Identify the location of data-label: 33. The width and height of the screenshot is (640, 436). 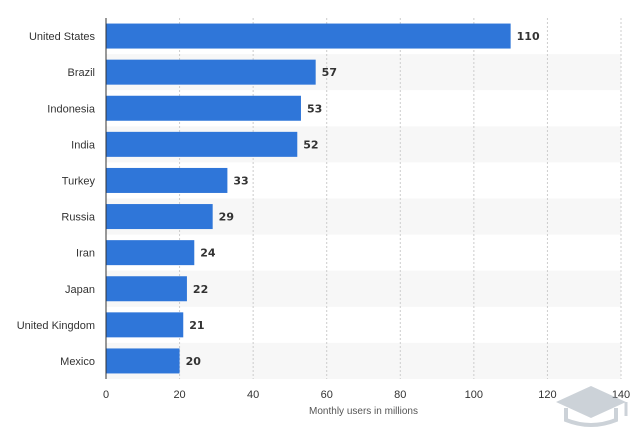
(240, 180).